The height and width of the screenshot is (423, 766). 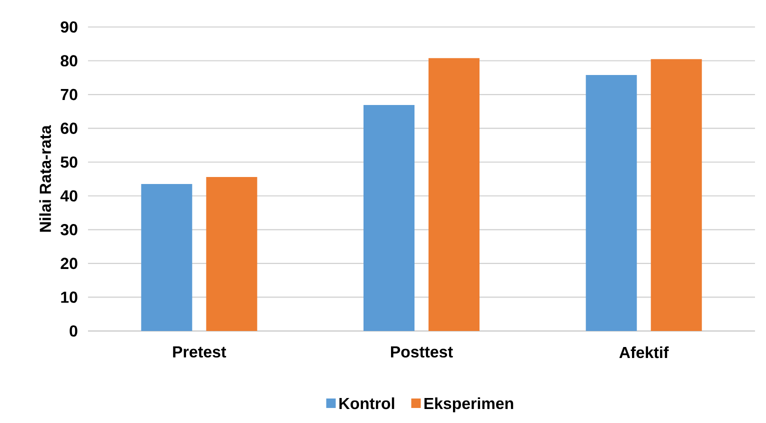 What do you see at coordinates (69, 94) in the screenshot?
I see `y-tick-label: 70` at bounding box center [69, 94].